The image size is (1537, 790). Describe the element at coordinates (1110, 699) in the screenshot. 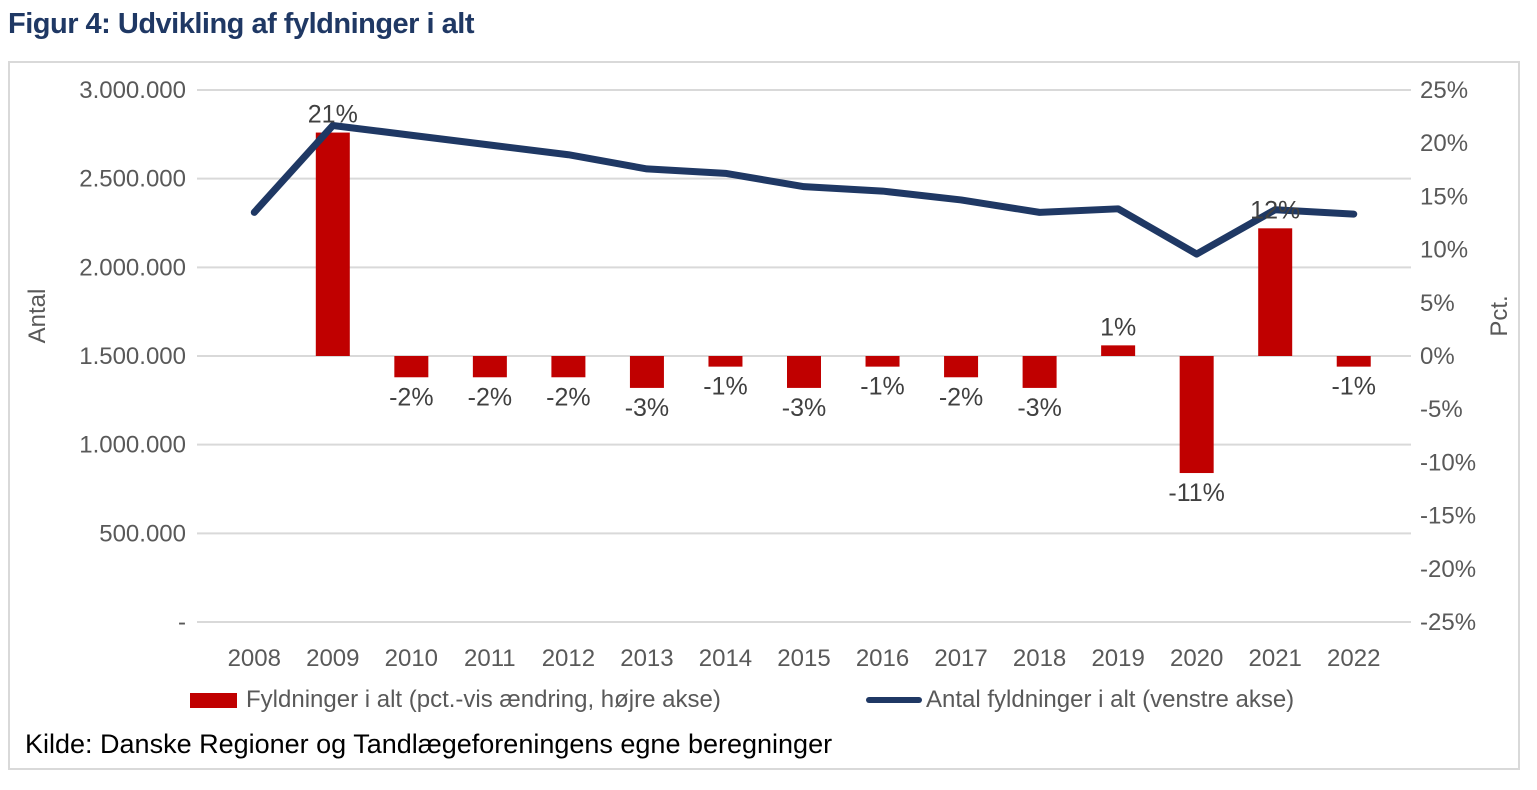

I see `legend-label-line: Antal fyldninger i alt (venstre akse)` at that location.